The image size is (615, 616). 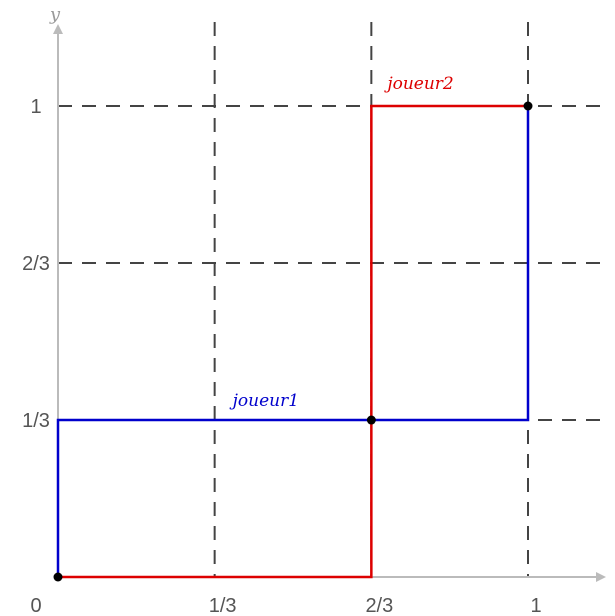 I want to click on x-tick-label: 1/3, so click(x=223, y=605).